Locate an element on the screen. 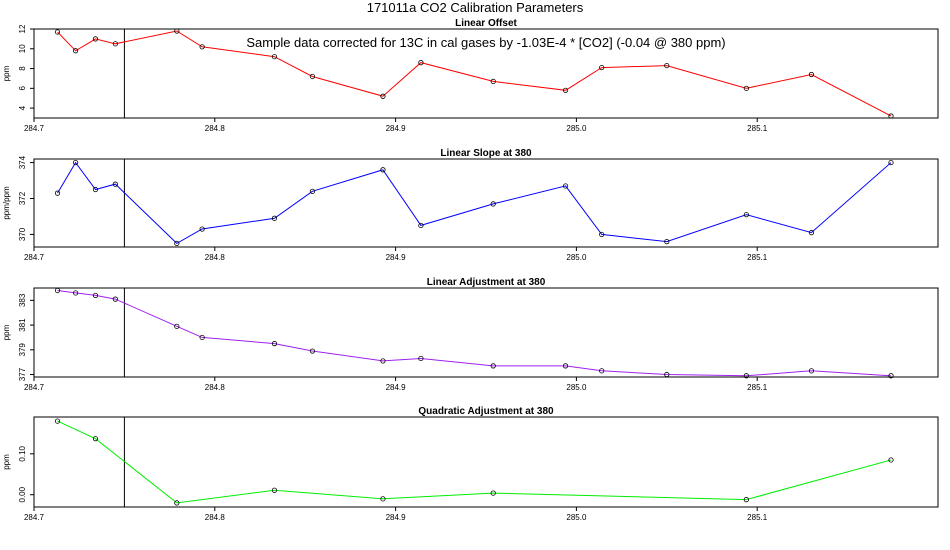  y-tick-label: 381 is located at coordinates (22, 325).